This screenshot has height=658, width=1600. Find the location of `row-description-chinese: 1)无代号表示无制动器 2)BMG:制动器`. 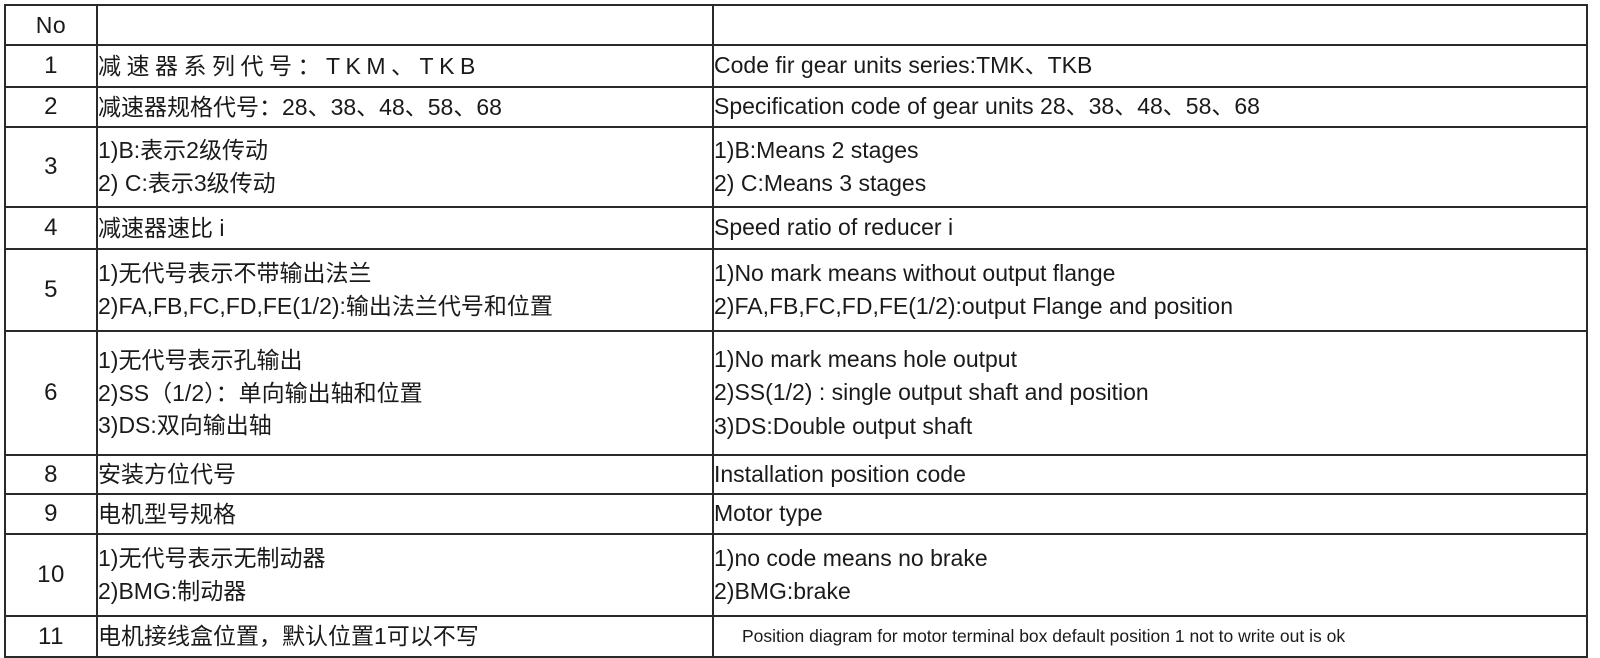

row-description-chinese: 1)无代号表示无制动器 2)BMG:制动器 is located at coordinates (405, 575).